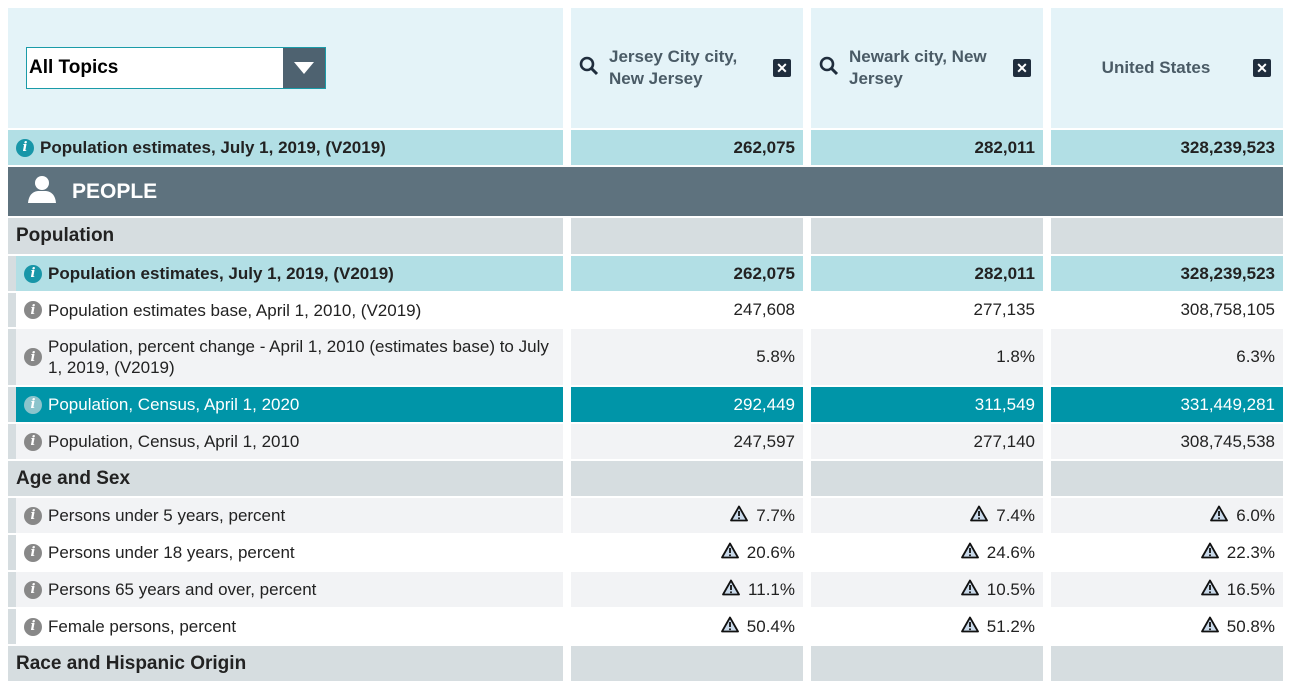 This screenshot has width=1292, height=684. Describe the element at coordinates (1167, 515) in the screenshot. I see `value-cell: 6.0%` at that location.